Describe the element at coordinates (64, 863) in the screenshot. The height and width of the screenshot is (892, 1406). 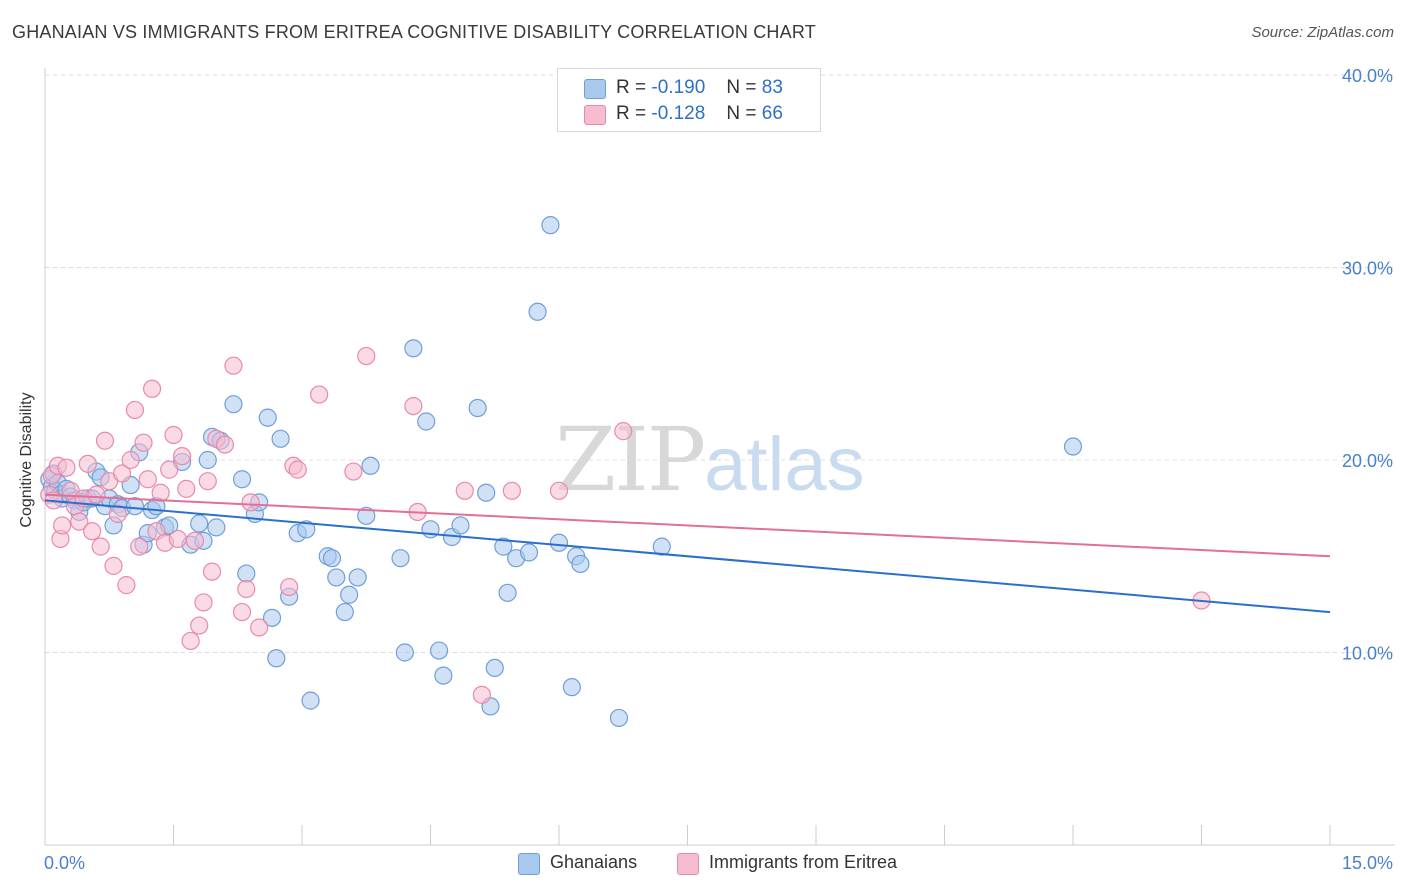
I see `x-tick-label: 0.0%` at that location.